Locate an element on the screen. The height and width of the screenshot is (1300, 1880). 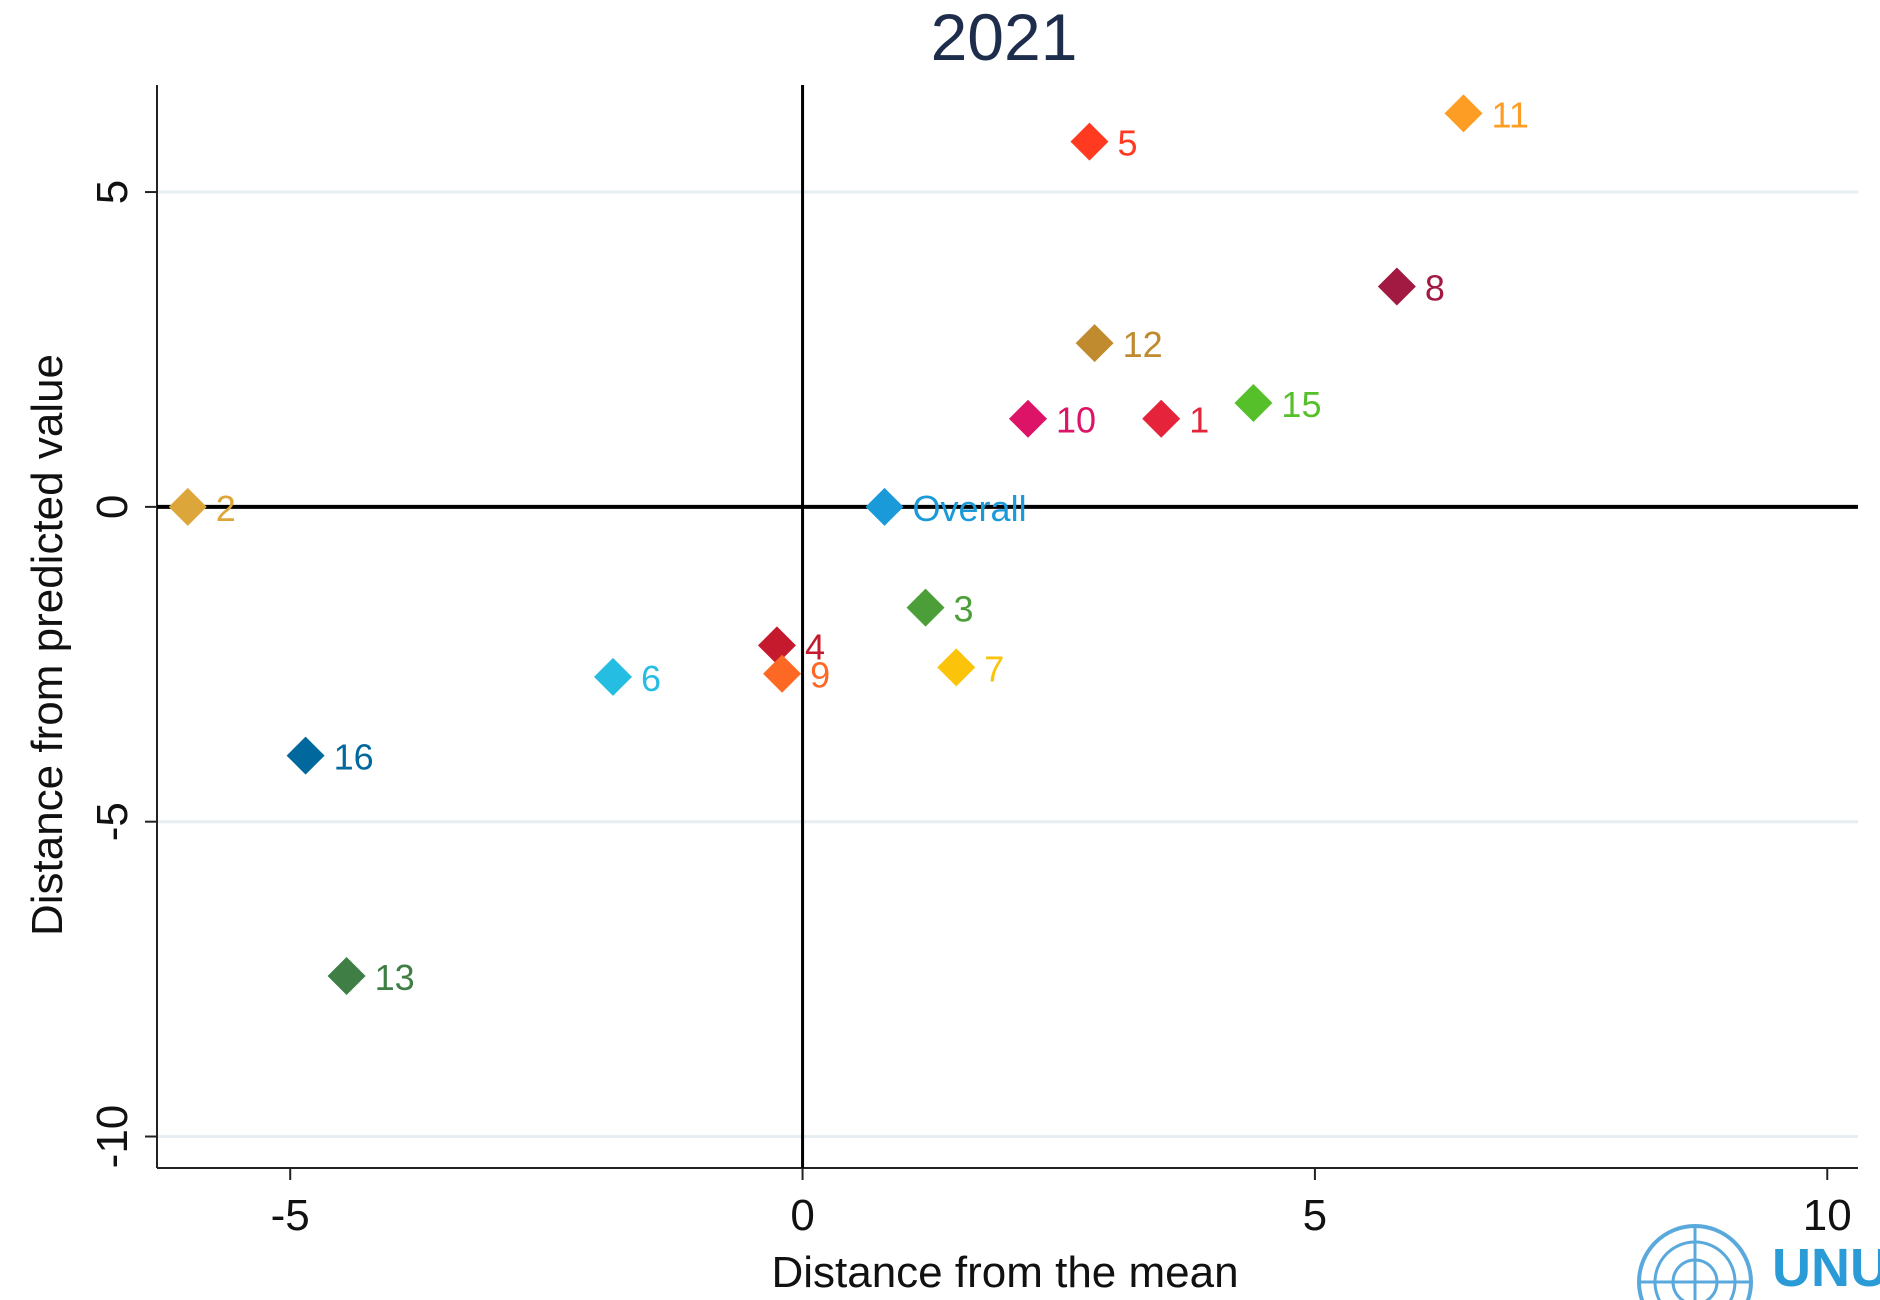
x-ticks: -5 0 5 10 is located at coordinates (1061, 1204).